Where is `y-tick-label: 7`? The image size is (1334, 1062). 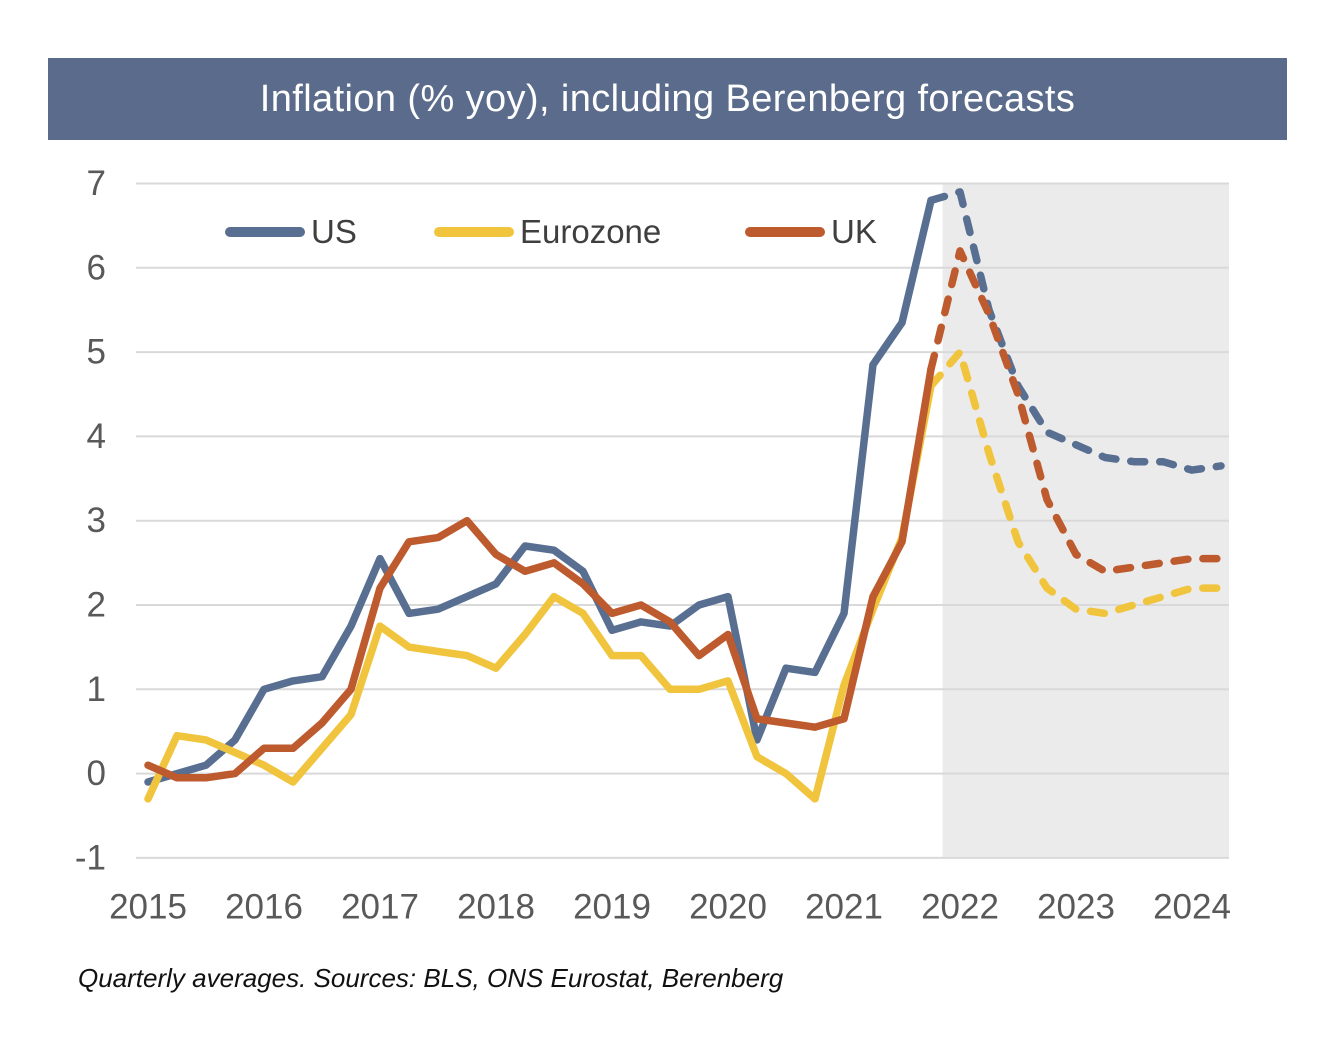
y-tick-label: 7 is located at coordinates (96, 183).